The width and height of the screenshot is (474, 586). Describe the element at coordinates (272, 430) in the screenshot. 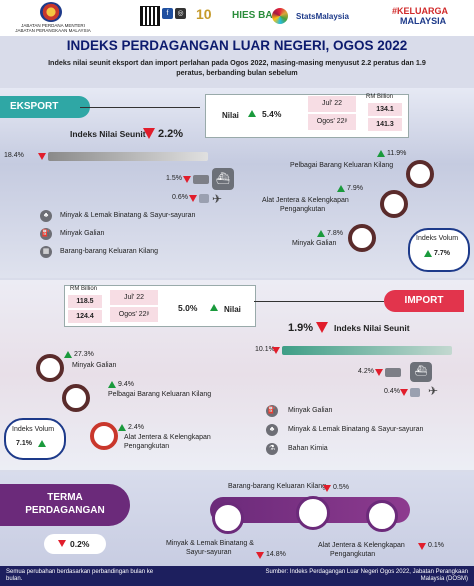

I see `import-palm-oil-icon: ♣` at that location.